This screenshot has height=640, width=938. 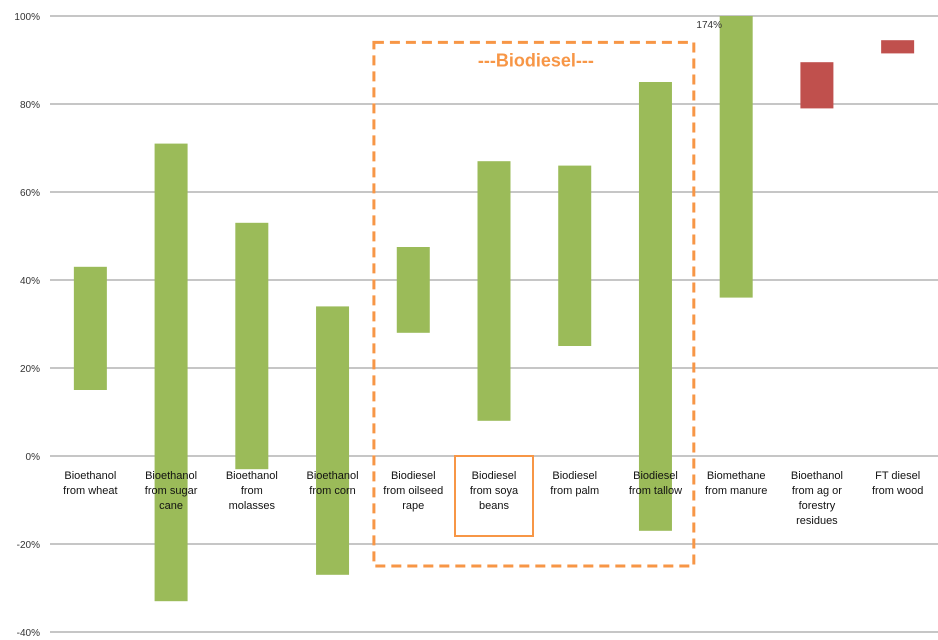 I want to click on bar-annotation: 174%, so click(x=709, y=25).